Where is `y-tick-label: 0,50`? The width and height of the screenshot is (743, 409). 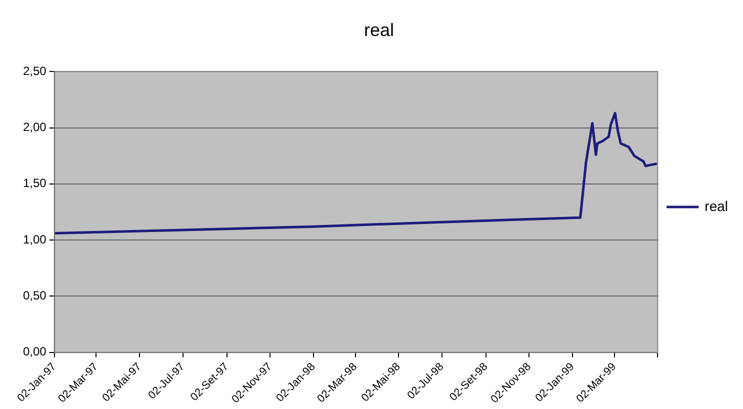
y-tick-label: 0,50 is located at coordinates (34, 295).